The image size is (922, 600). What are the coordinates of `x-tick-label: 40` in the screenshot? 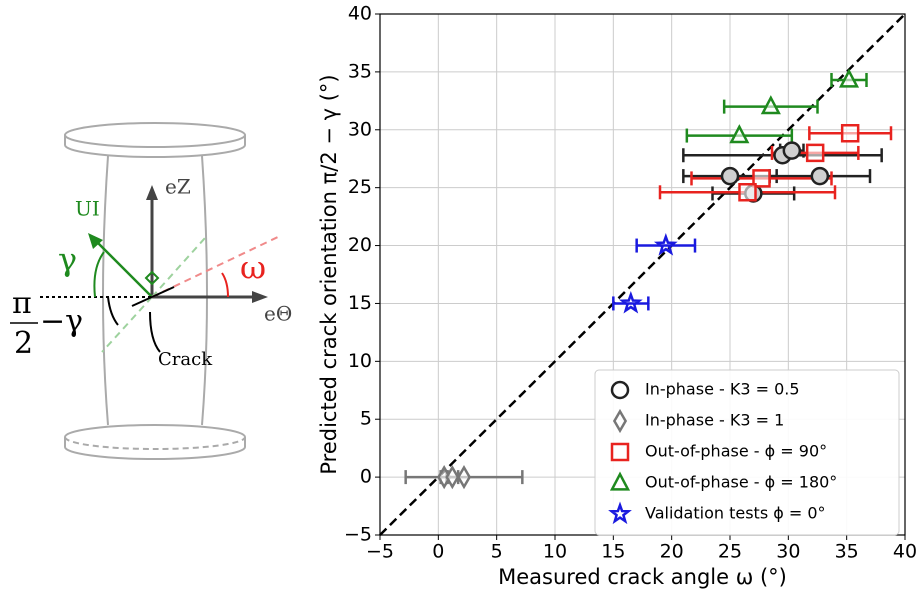 It's located at (905, 552).